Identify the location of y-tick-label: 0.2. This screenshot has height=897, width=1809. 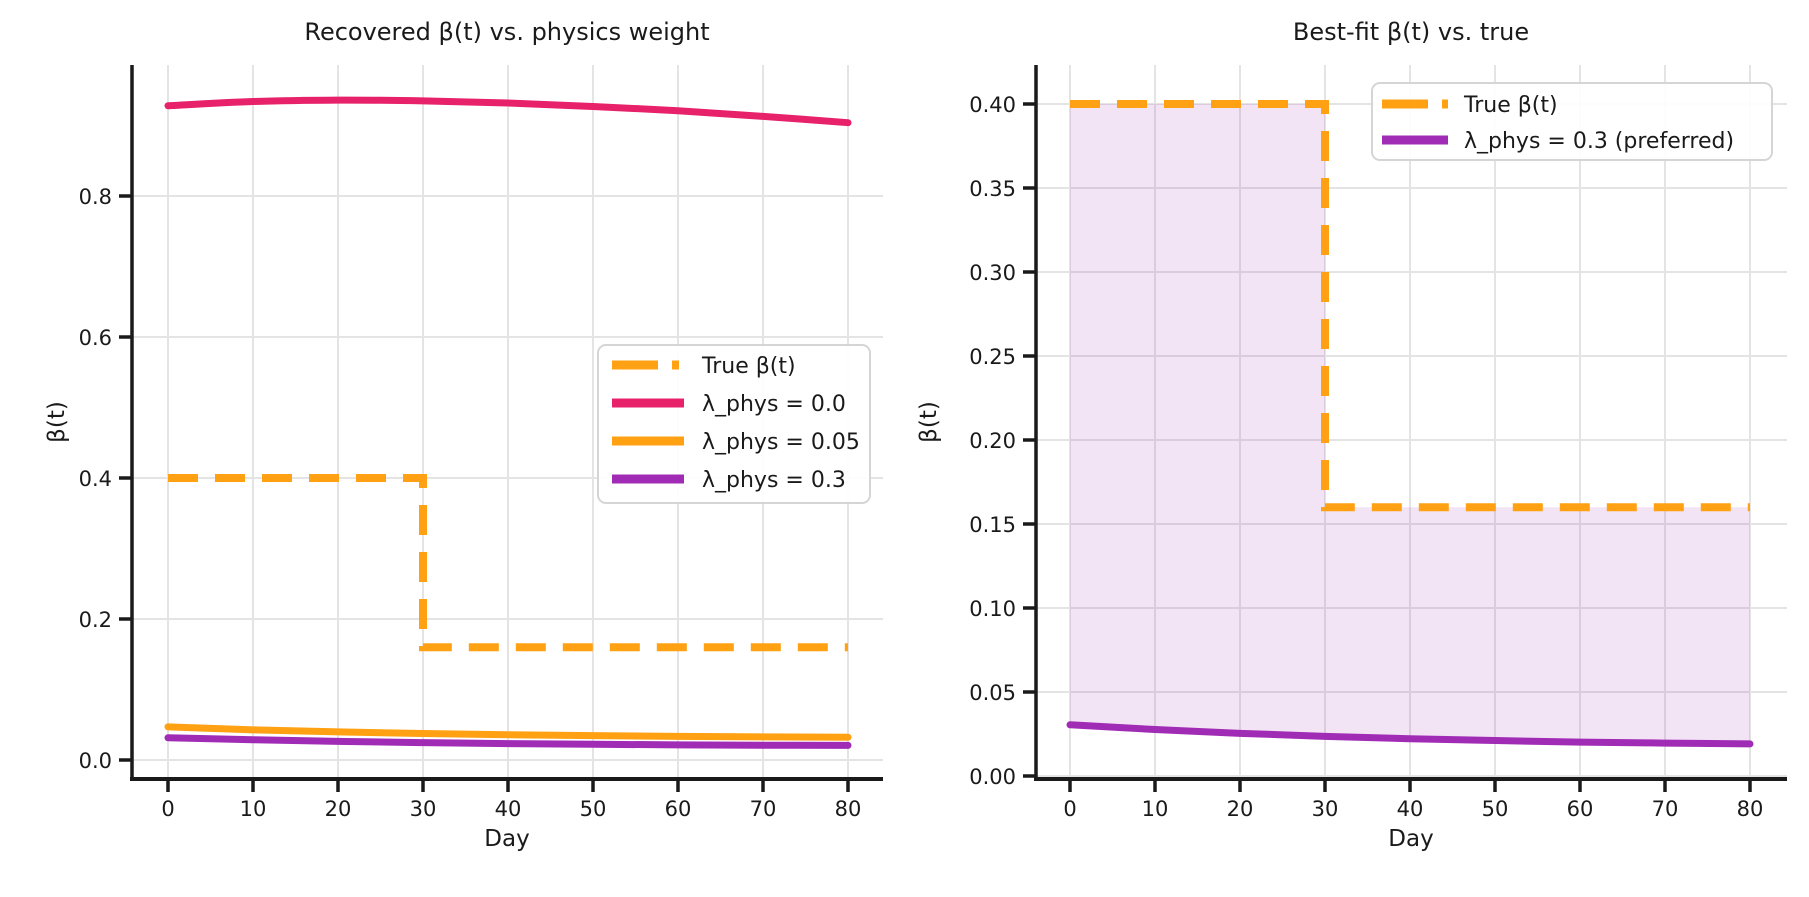
(95, 620).